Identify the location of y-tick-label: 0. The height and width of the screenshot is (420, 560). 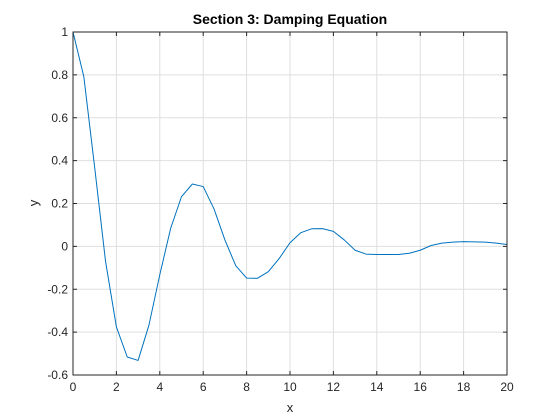
(64, 246).